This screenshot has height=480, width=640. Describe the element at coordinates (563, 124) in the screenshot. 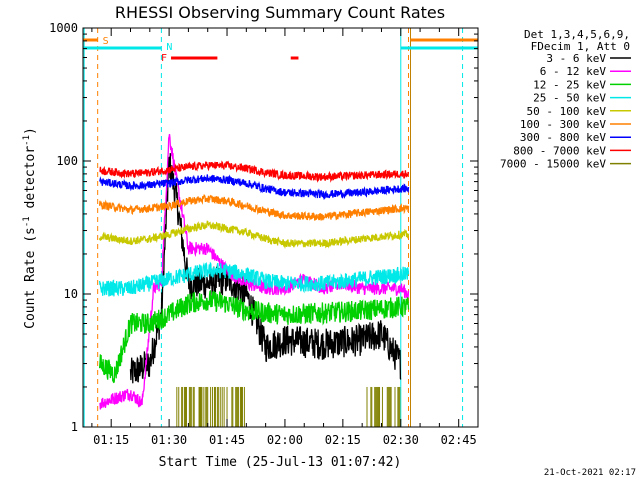

I see `legend-label: 100 - 300 keV` at that location.